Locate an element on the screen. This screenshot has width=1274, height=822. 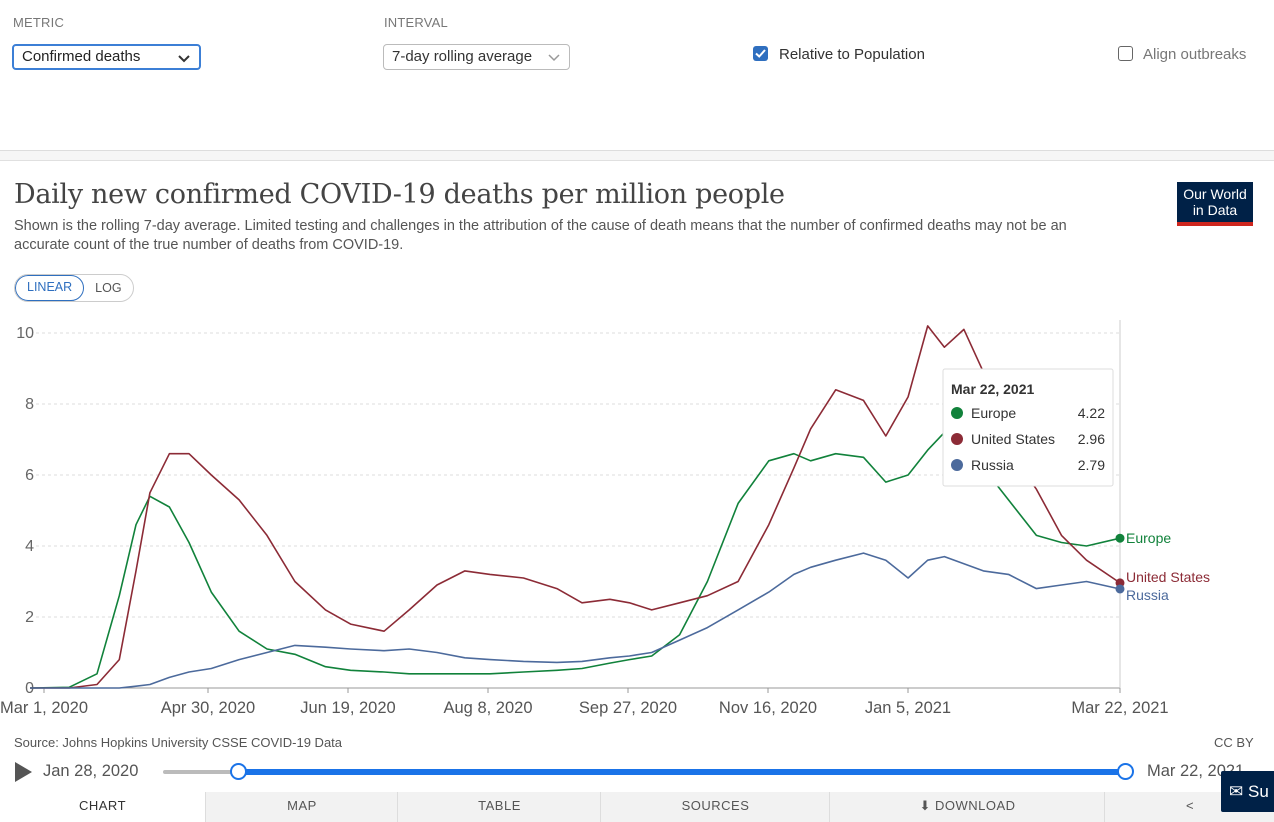
x-tick-label: Aug 8, 2020 is located at coordinates (488, 708).